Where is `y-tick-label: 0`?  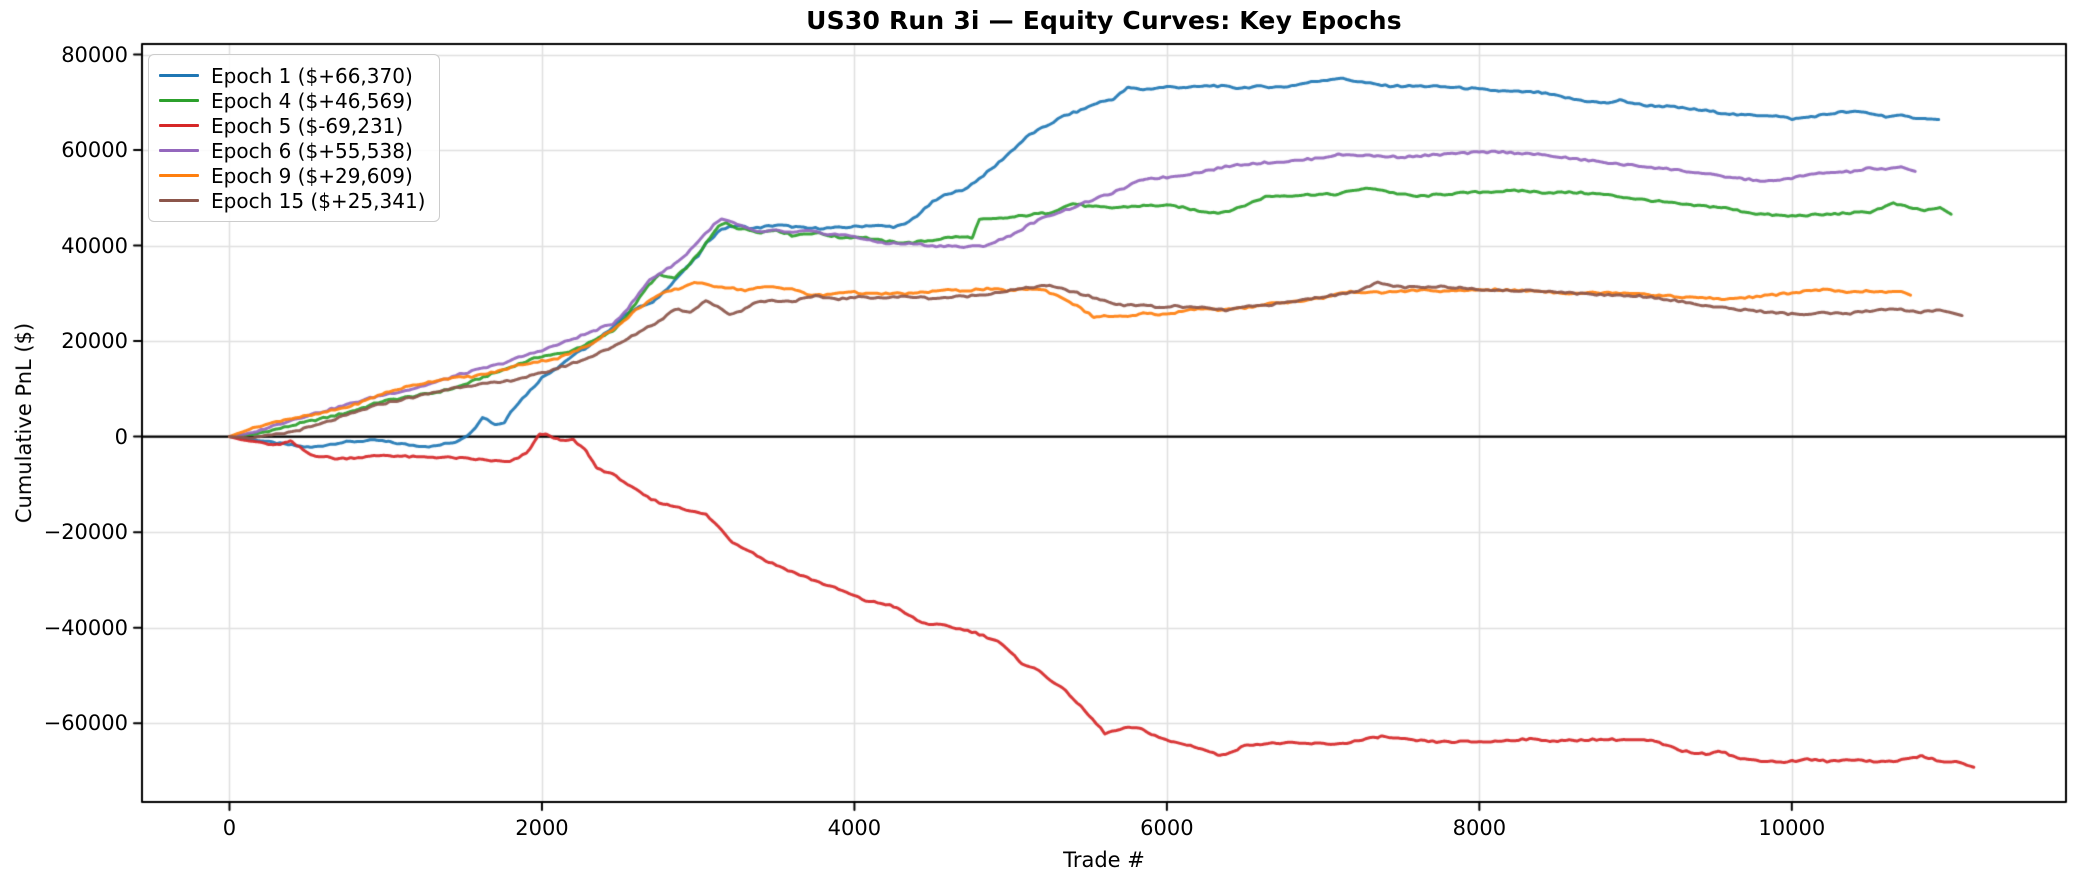 y-tick-label: 0 is located at coordinates (121, 436).